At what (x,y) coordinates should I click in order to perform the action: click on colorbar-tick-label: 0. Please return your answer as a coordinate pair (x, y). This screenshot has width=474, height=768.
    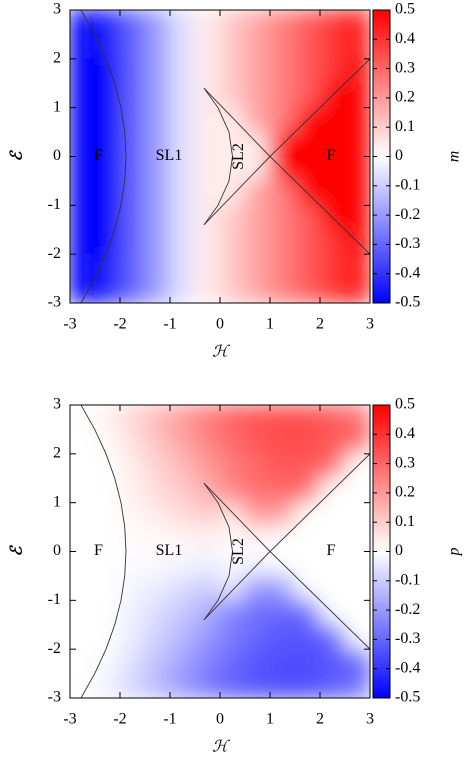
    Looking at the image, I should click on (399, 155).